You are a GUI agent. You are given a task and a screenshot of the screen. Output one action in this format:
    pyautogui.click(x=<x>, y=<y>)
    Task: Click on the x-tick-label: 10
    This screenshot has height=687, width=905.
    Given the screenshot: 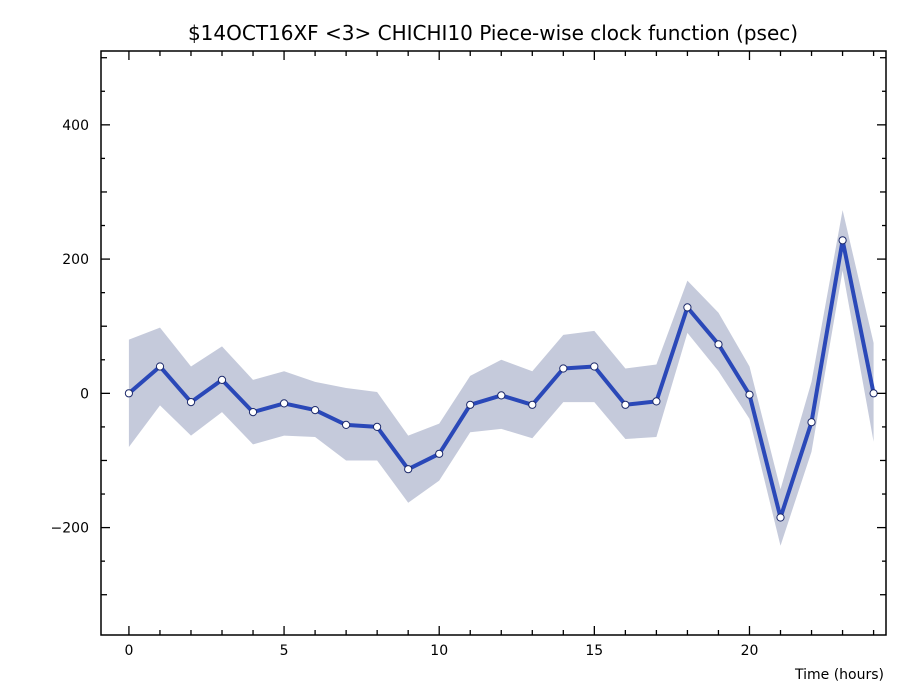 What is the action you would take?
    pyautogui.click(x=439, y=651)
    